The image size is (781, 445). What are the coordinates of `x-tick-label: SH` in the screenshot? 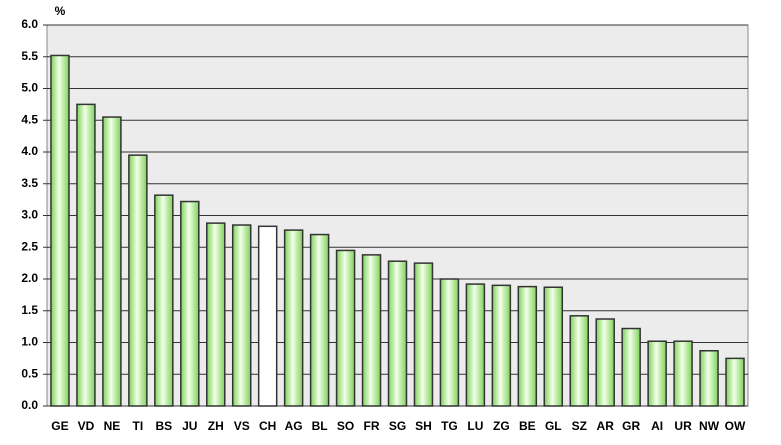 It's located at (423, 426).